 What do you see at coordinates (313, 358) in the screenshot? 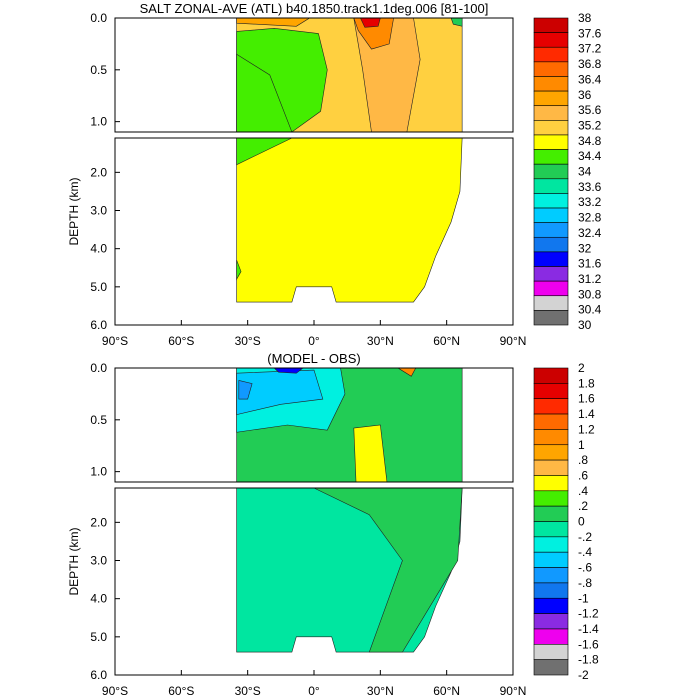
I see `panel-title: (MODEL - OBS)` at bounding box center [313, 358].